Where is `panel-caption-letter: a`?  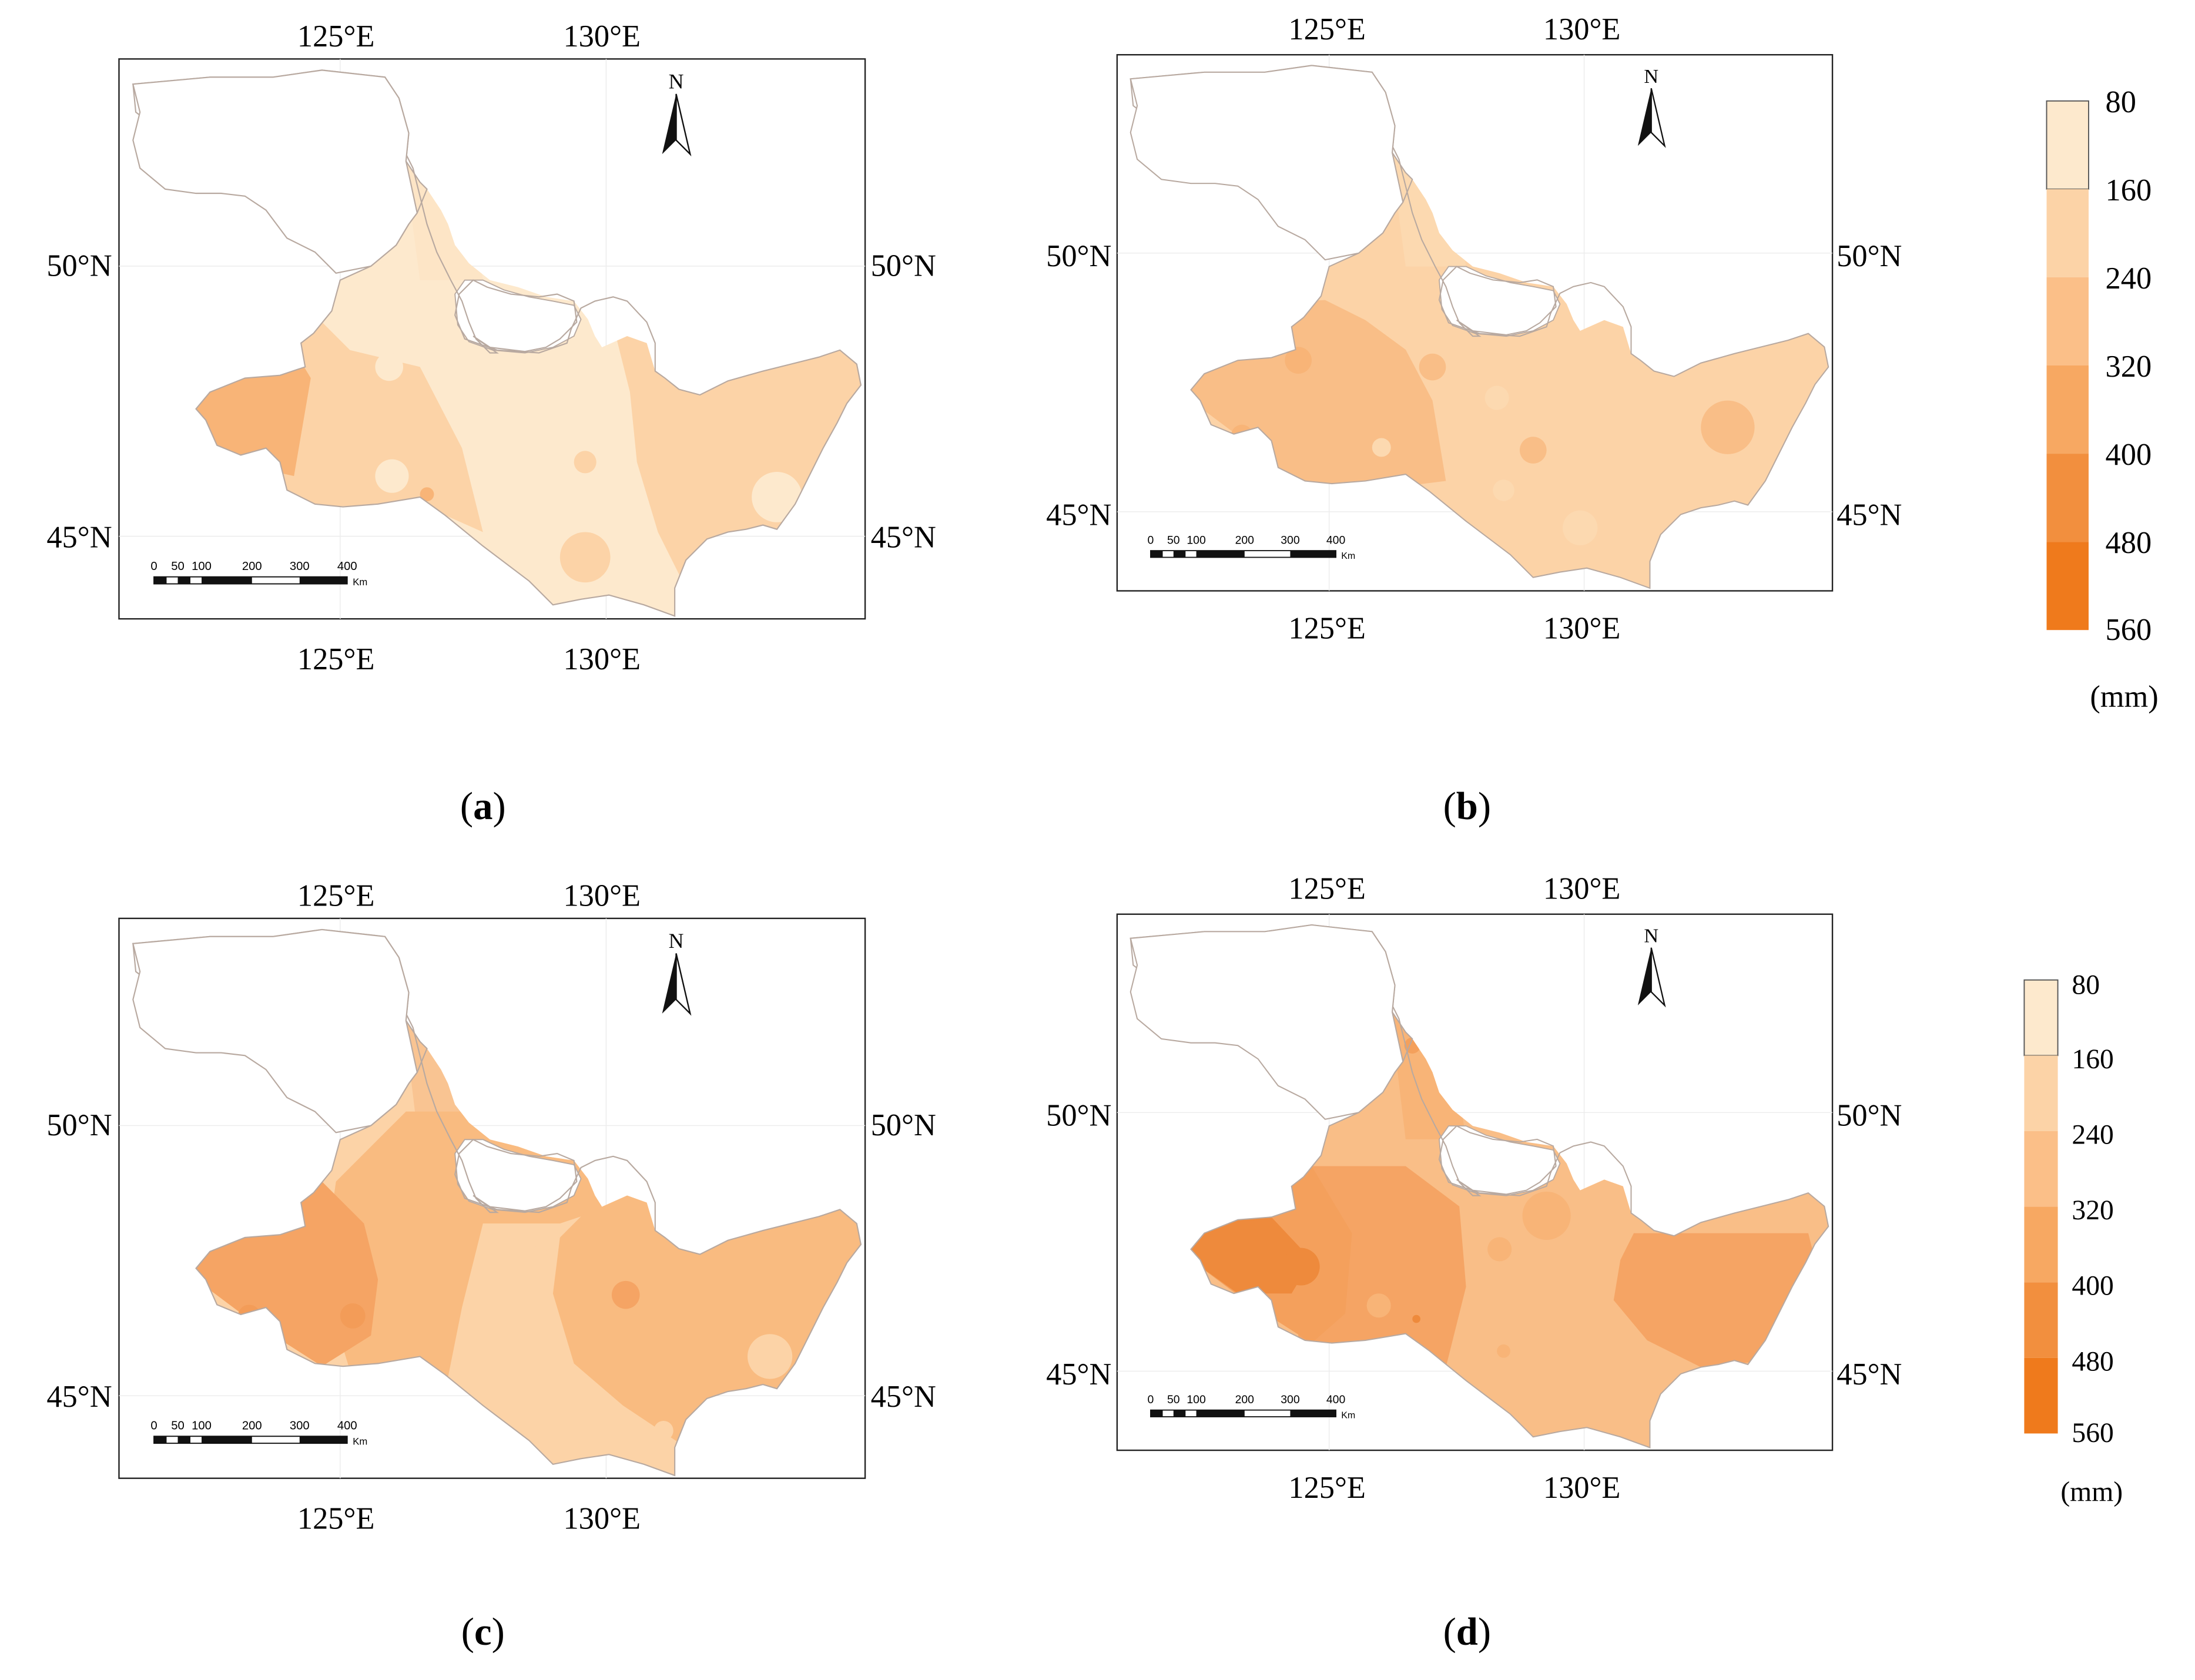 panel-caption-letter: a is located at coordinates (482, 806).